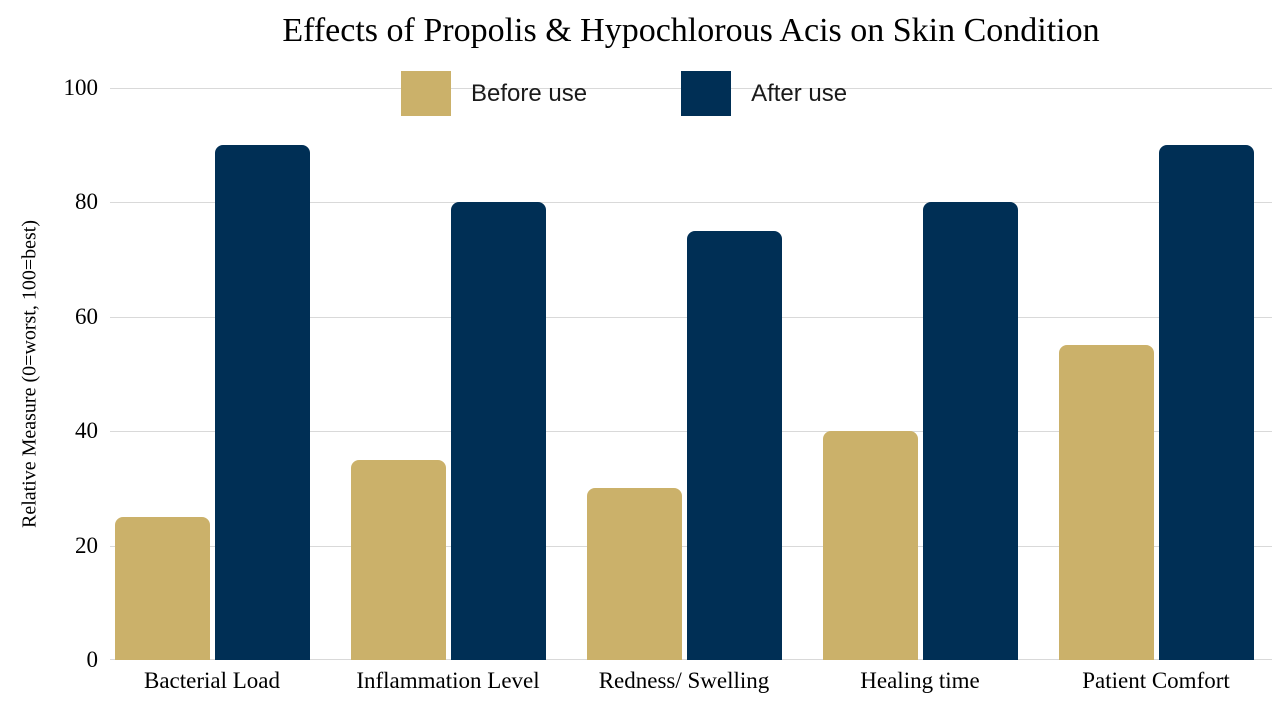  What do you see at coordinates (1156, 680) in the screenshot?
I see `x-category-label: Patient Comfort` at bounding box center [1156, 680].